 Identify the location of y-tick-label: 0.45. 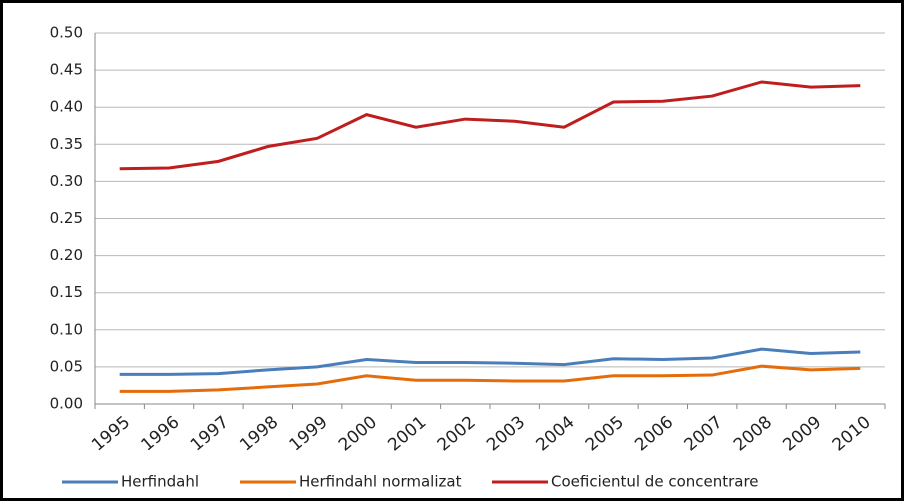
(66, 70).